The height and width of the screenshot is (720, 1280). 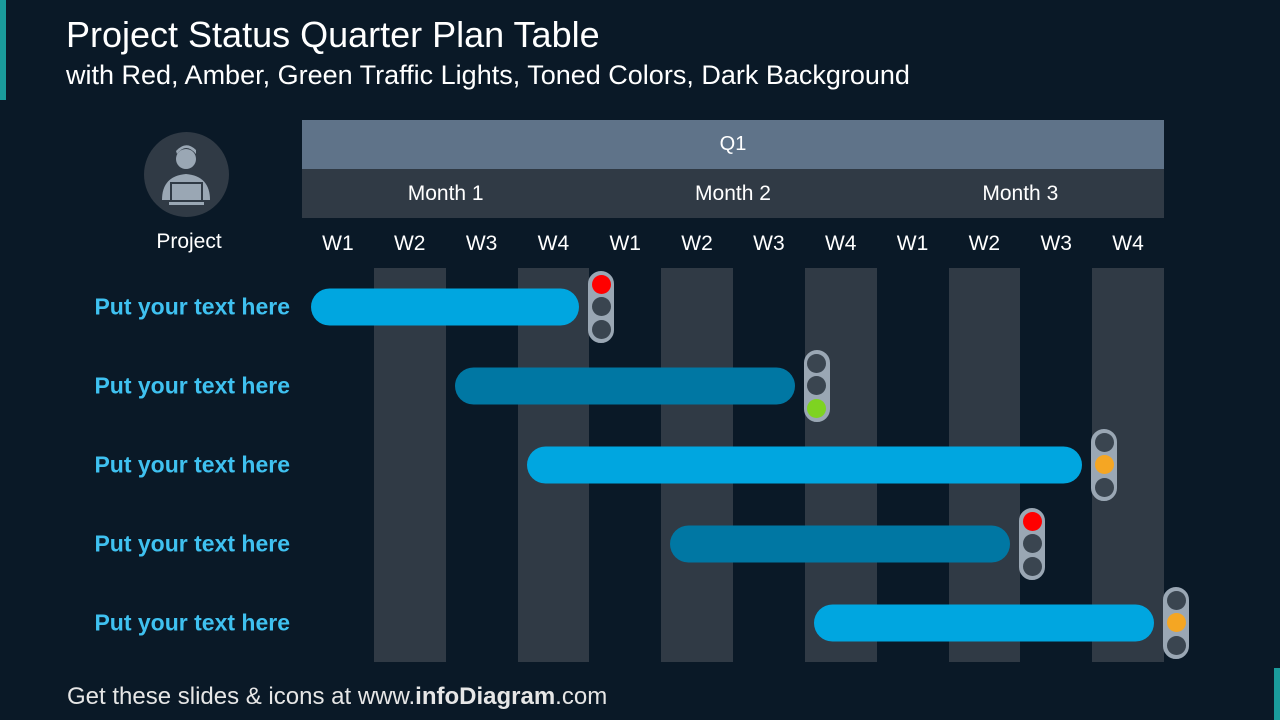 I want to click on week-header-row: W1 W2 W3 W4 W1 W2 W3 W4 W1 W2 W3 W4, so click(x=733, y=244).